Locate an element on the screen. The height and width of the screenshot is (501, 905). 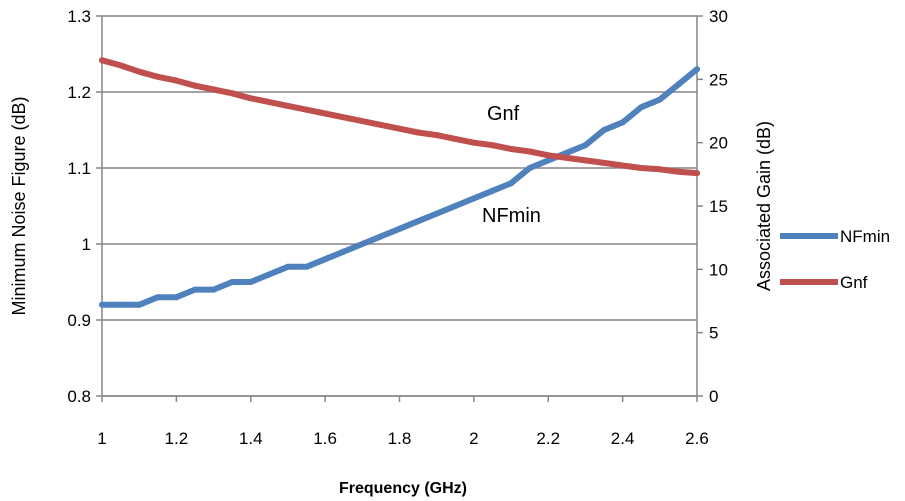
left-tick-label-4: 1.2 is located at coordinates (79, 92).